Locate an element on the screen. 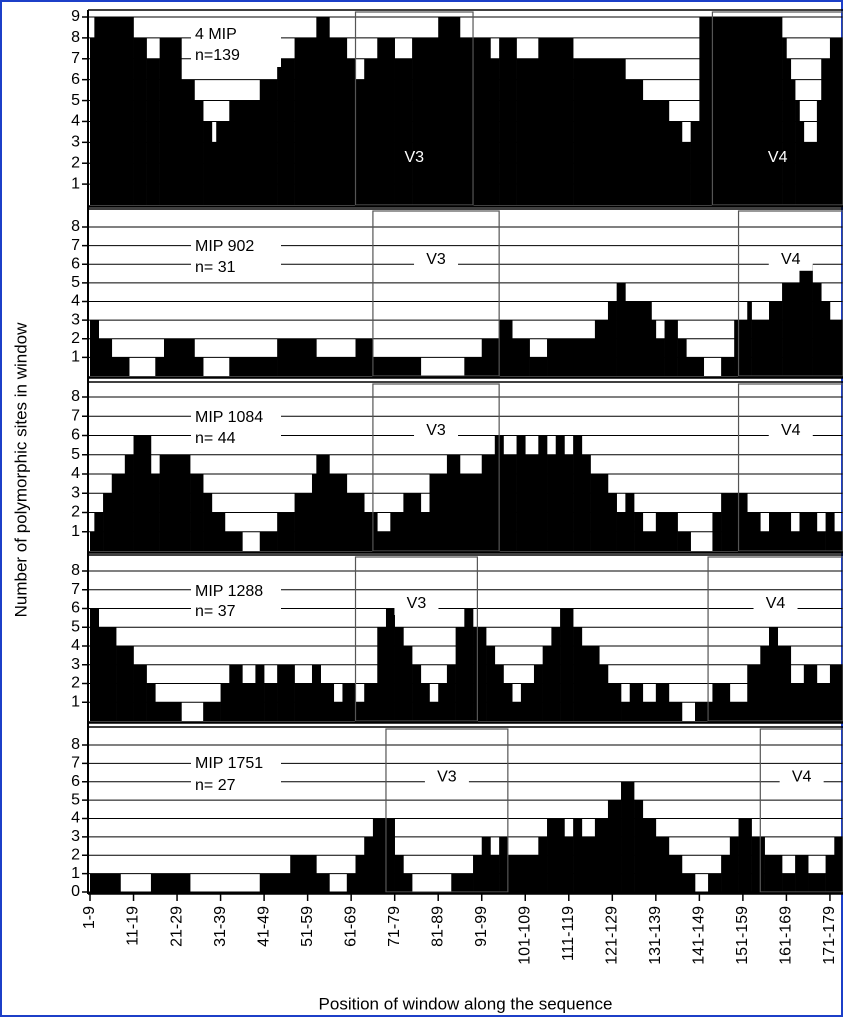  x-tick-label: 131-139 is located at coordinates (655, 935).